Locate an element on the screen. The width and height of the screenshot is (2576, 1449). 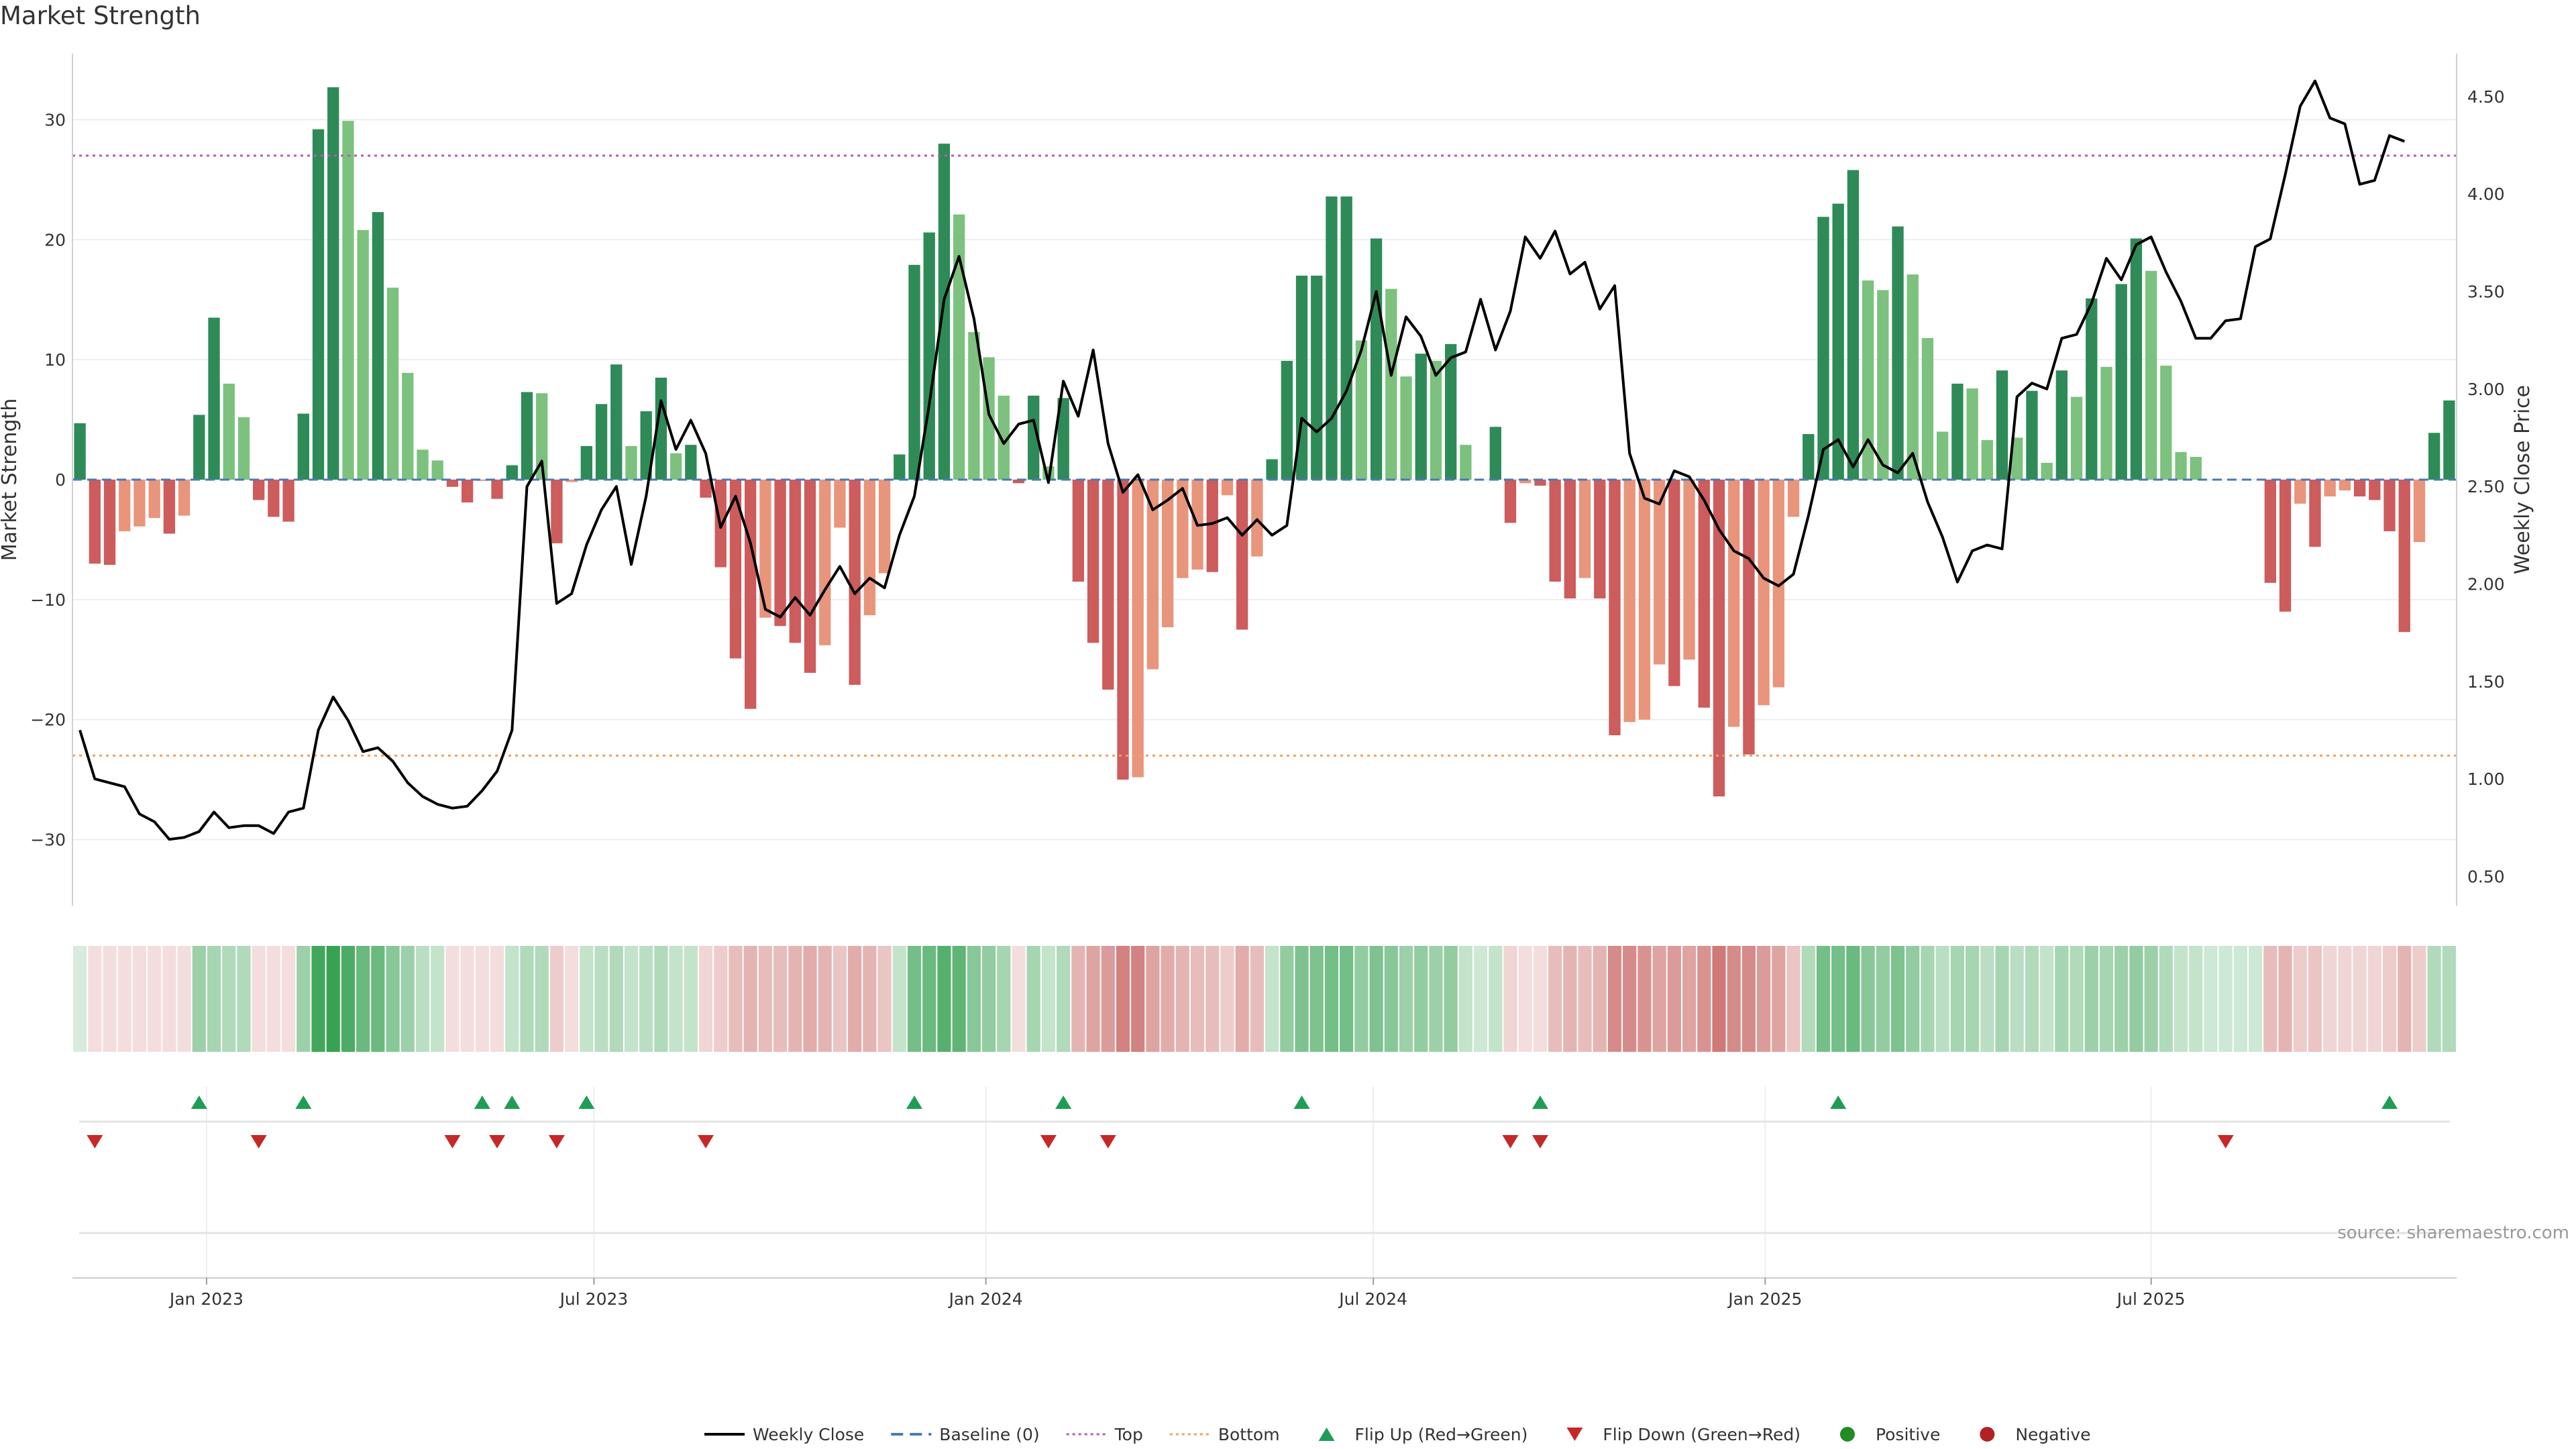
legend-label: Baseline (0) is located at coordinates (989, 1434).